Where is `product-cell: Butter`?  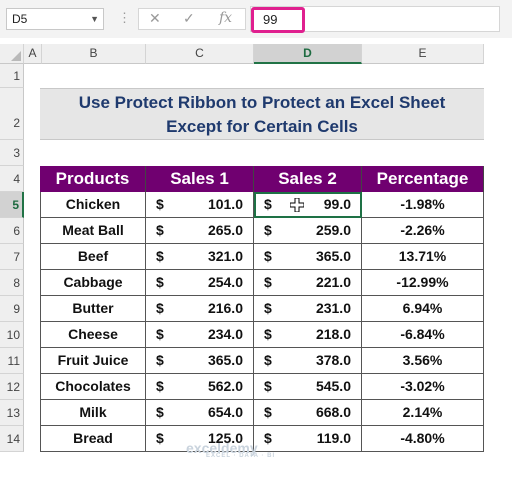
product-cell: Butter is located at coordinates (93, 309).